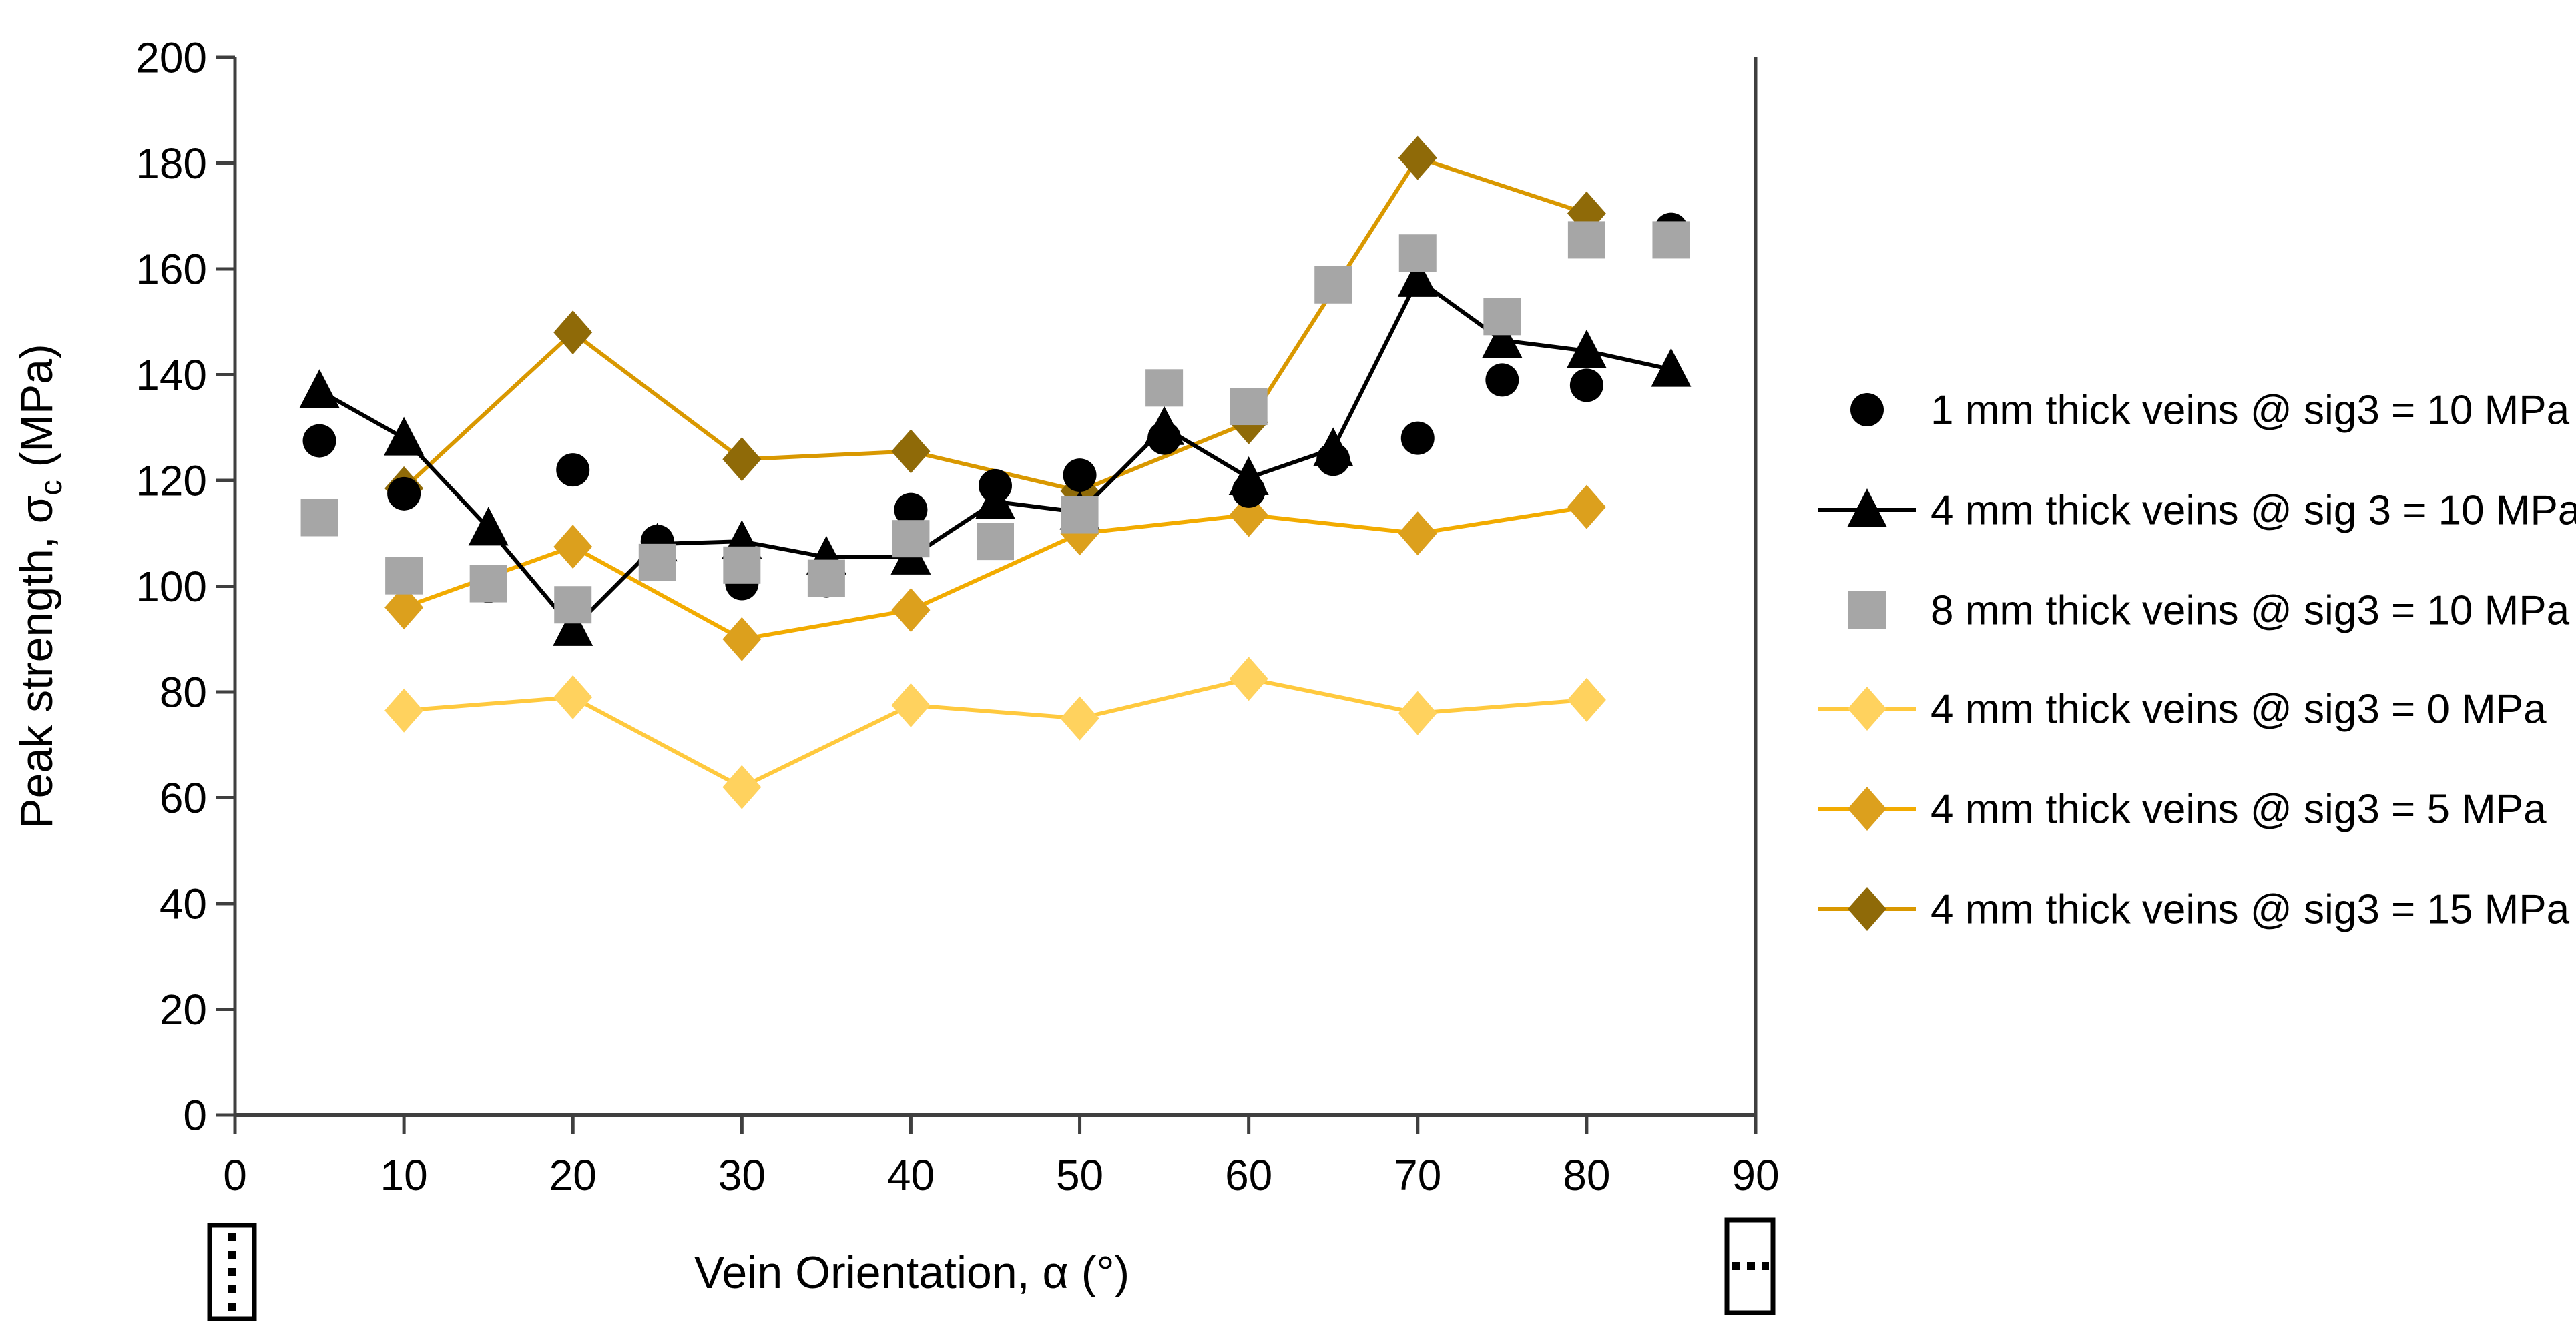 The image size is (2576, 1328). I want to click on x-tick-label: 70, so click(1417, 1175).